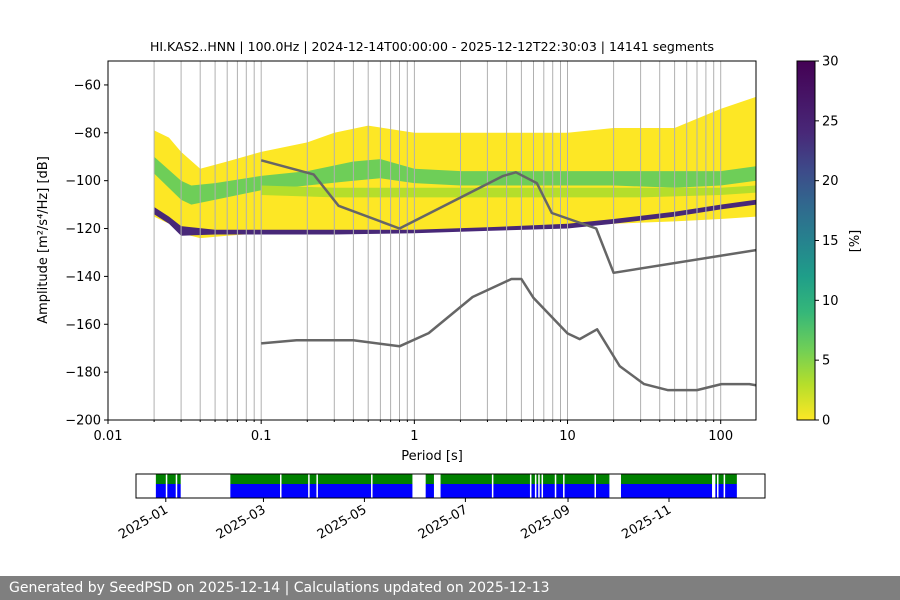 The width and height of the screenshot is (900, 600). What do you see at coordinates (443, 522) in the screenshot?
I see `date-tick-label-3: 2025-07` at bounding box center [443, 522].